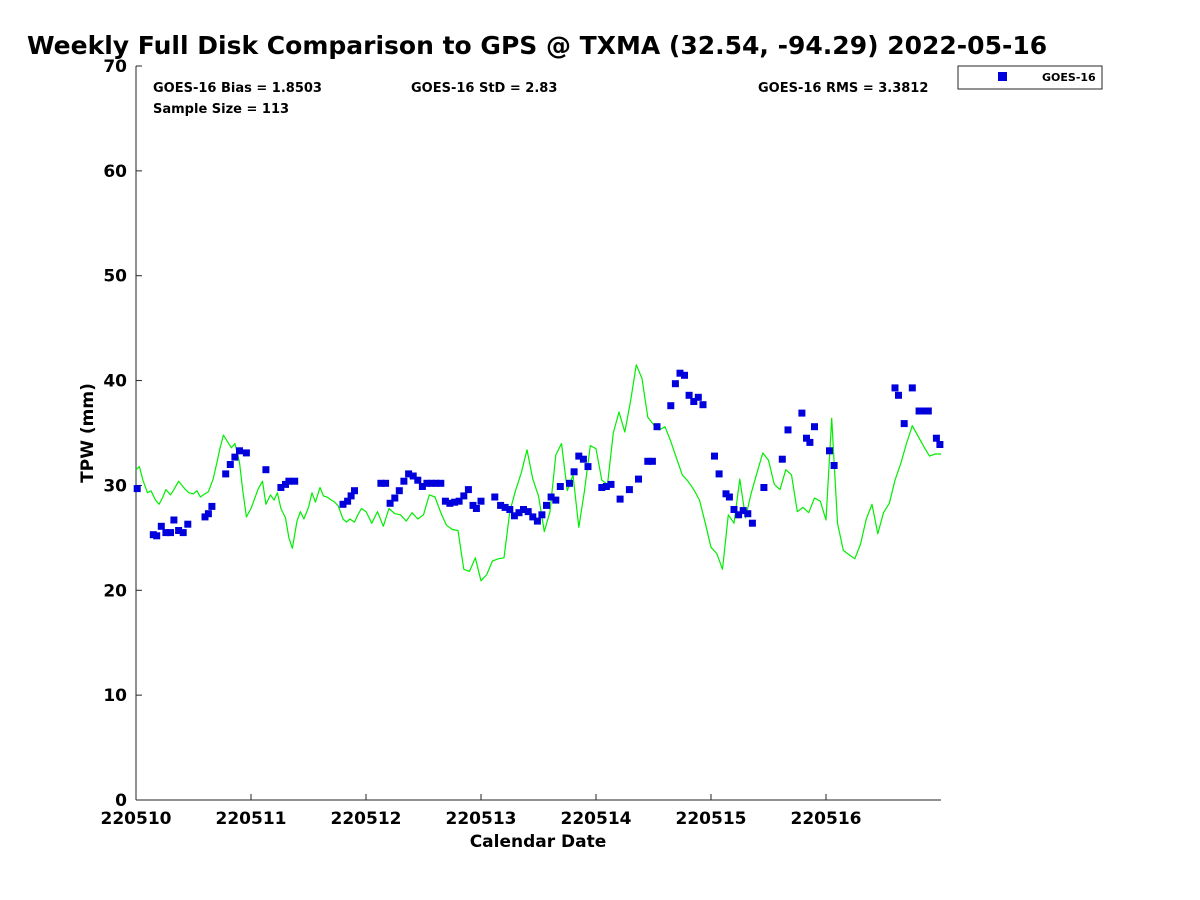 This screenshot has width=1200, height=900. What do you see at coordinates (481, 819) in the screenshot?
I see `x-tick-label: 220513` at bounding box center [481, 819].